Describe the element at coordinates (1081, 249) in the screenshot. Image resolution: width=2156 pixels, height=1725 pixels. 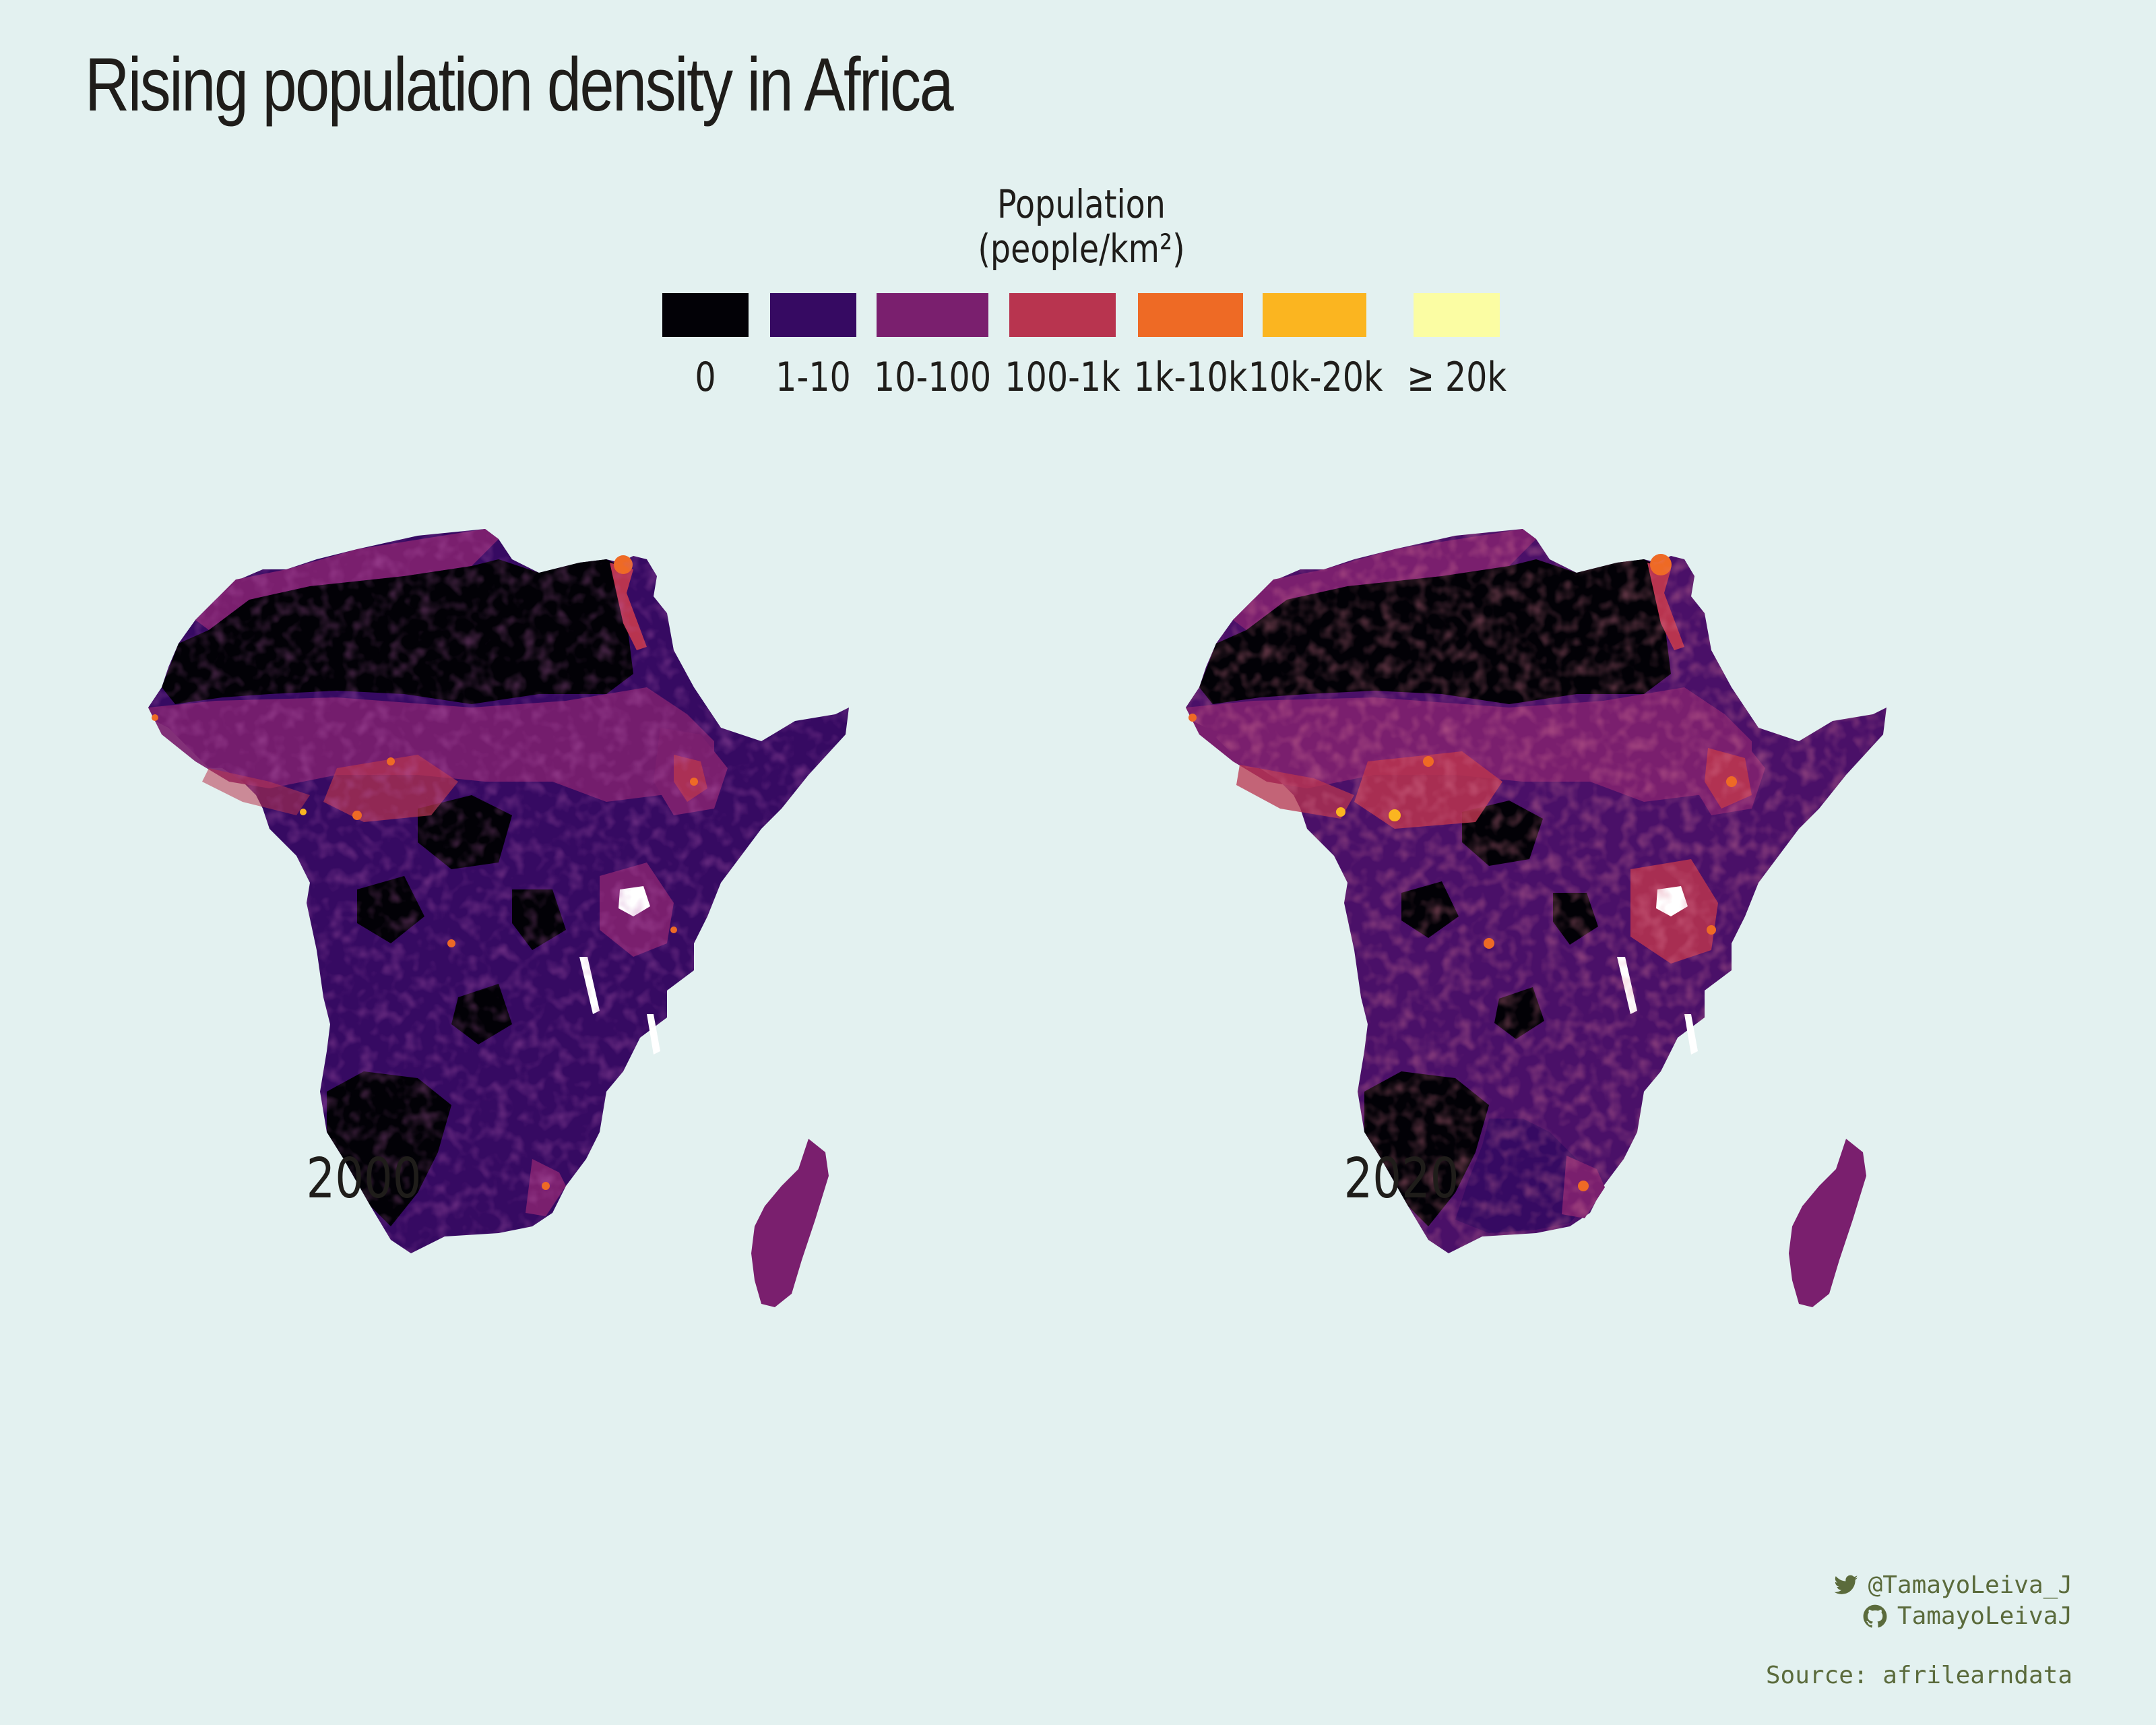
I see `legend-title-line-2: (people/km²)` at that location.